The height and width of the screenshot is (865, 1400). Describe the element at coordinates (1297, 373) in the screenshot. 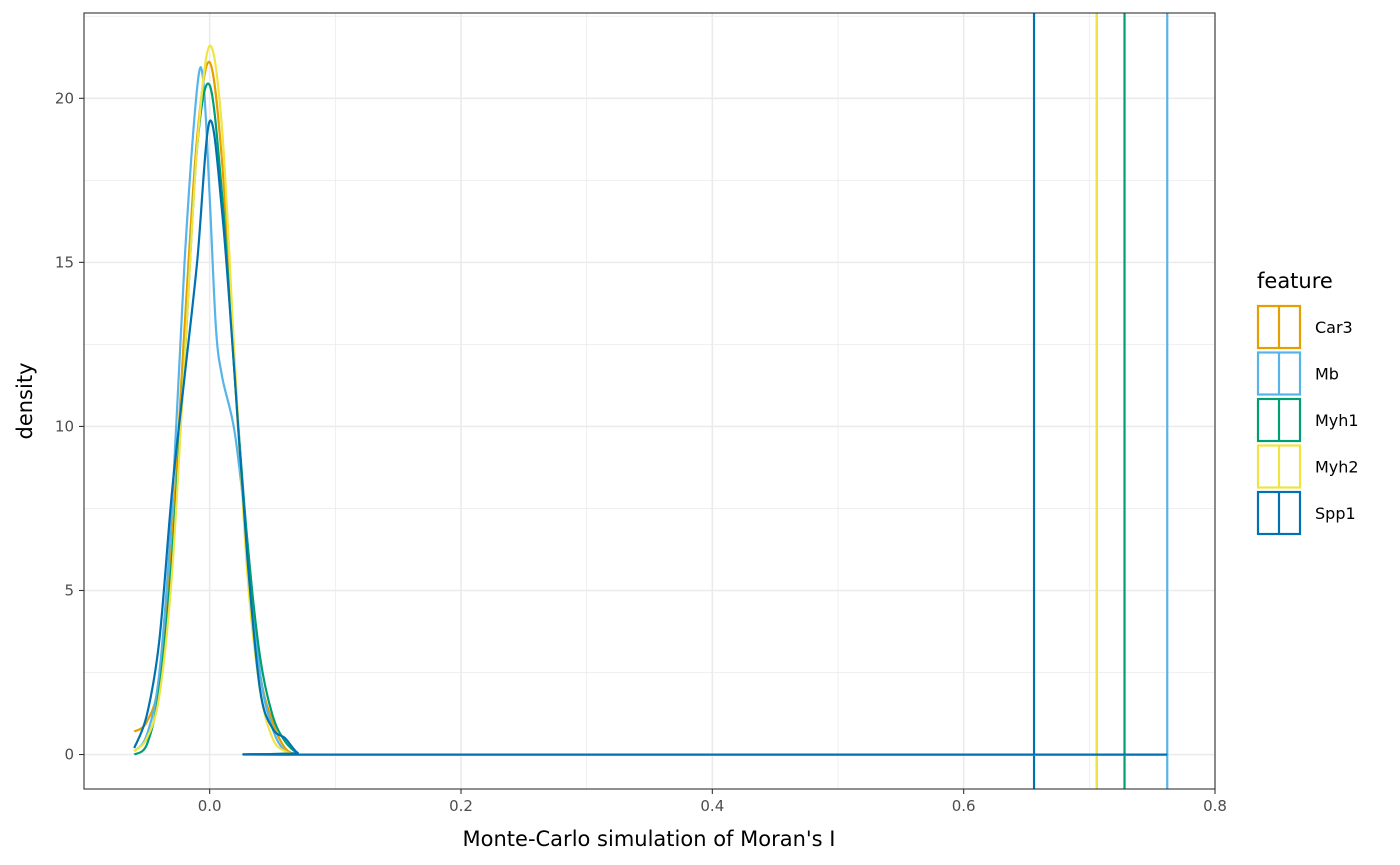

I see `legend-entry-mb: Mb` at that location.